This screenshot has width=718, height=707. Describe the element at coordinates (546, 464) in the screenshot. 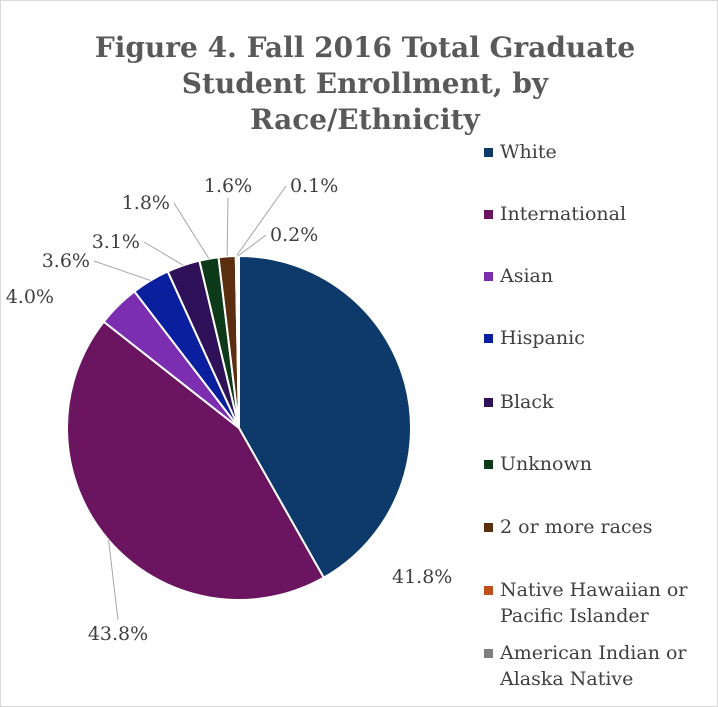

I see `legend-label: Unknown` at that location.